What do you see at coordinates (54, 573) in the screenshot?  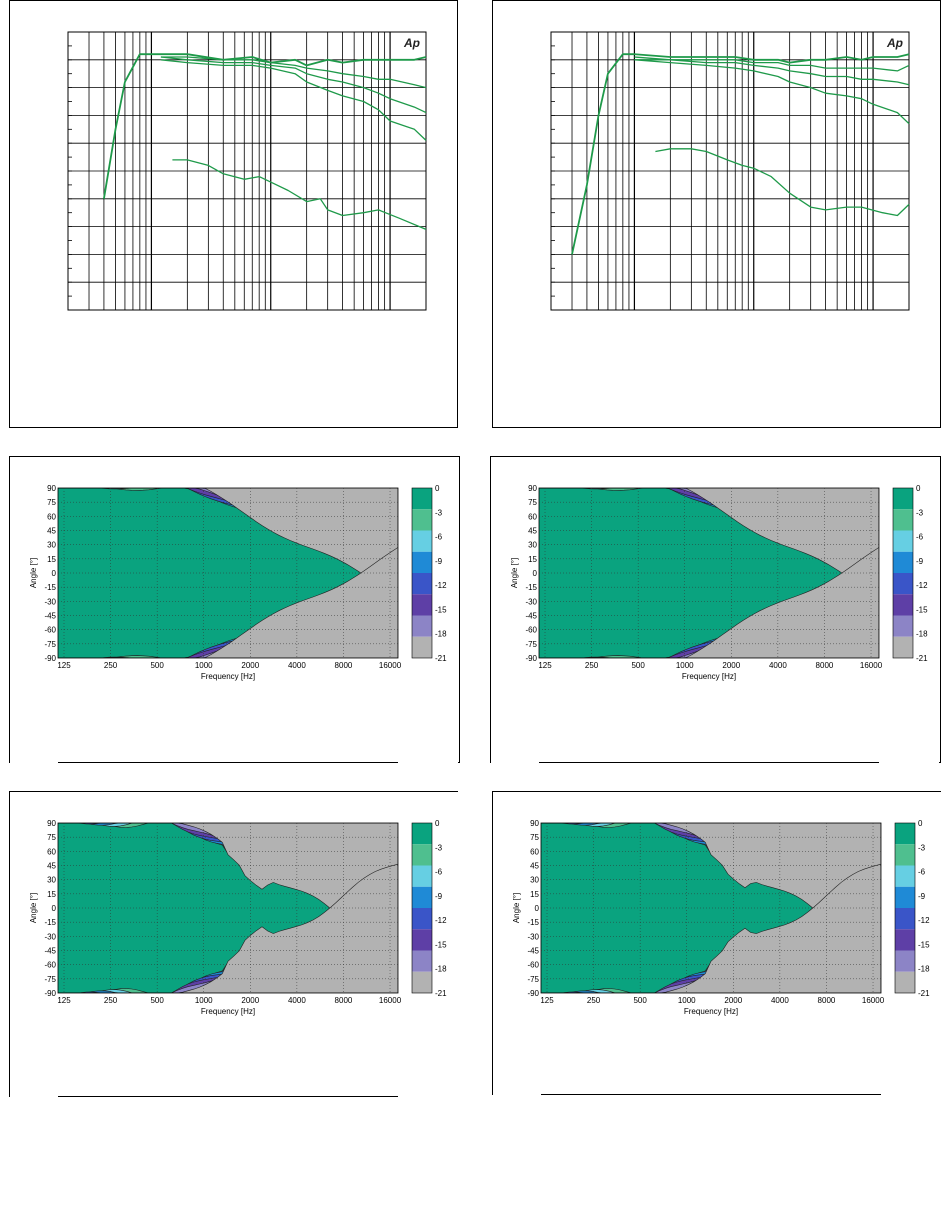 I see `y-tick-label: 0` at bounding box center [54, 573].